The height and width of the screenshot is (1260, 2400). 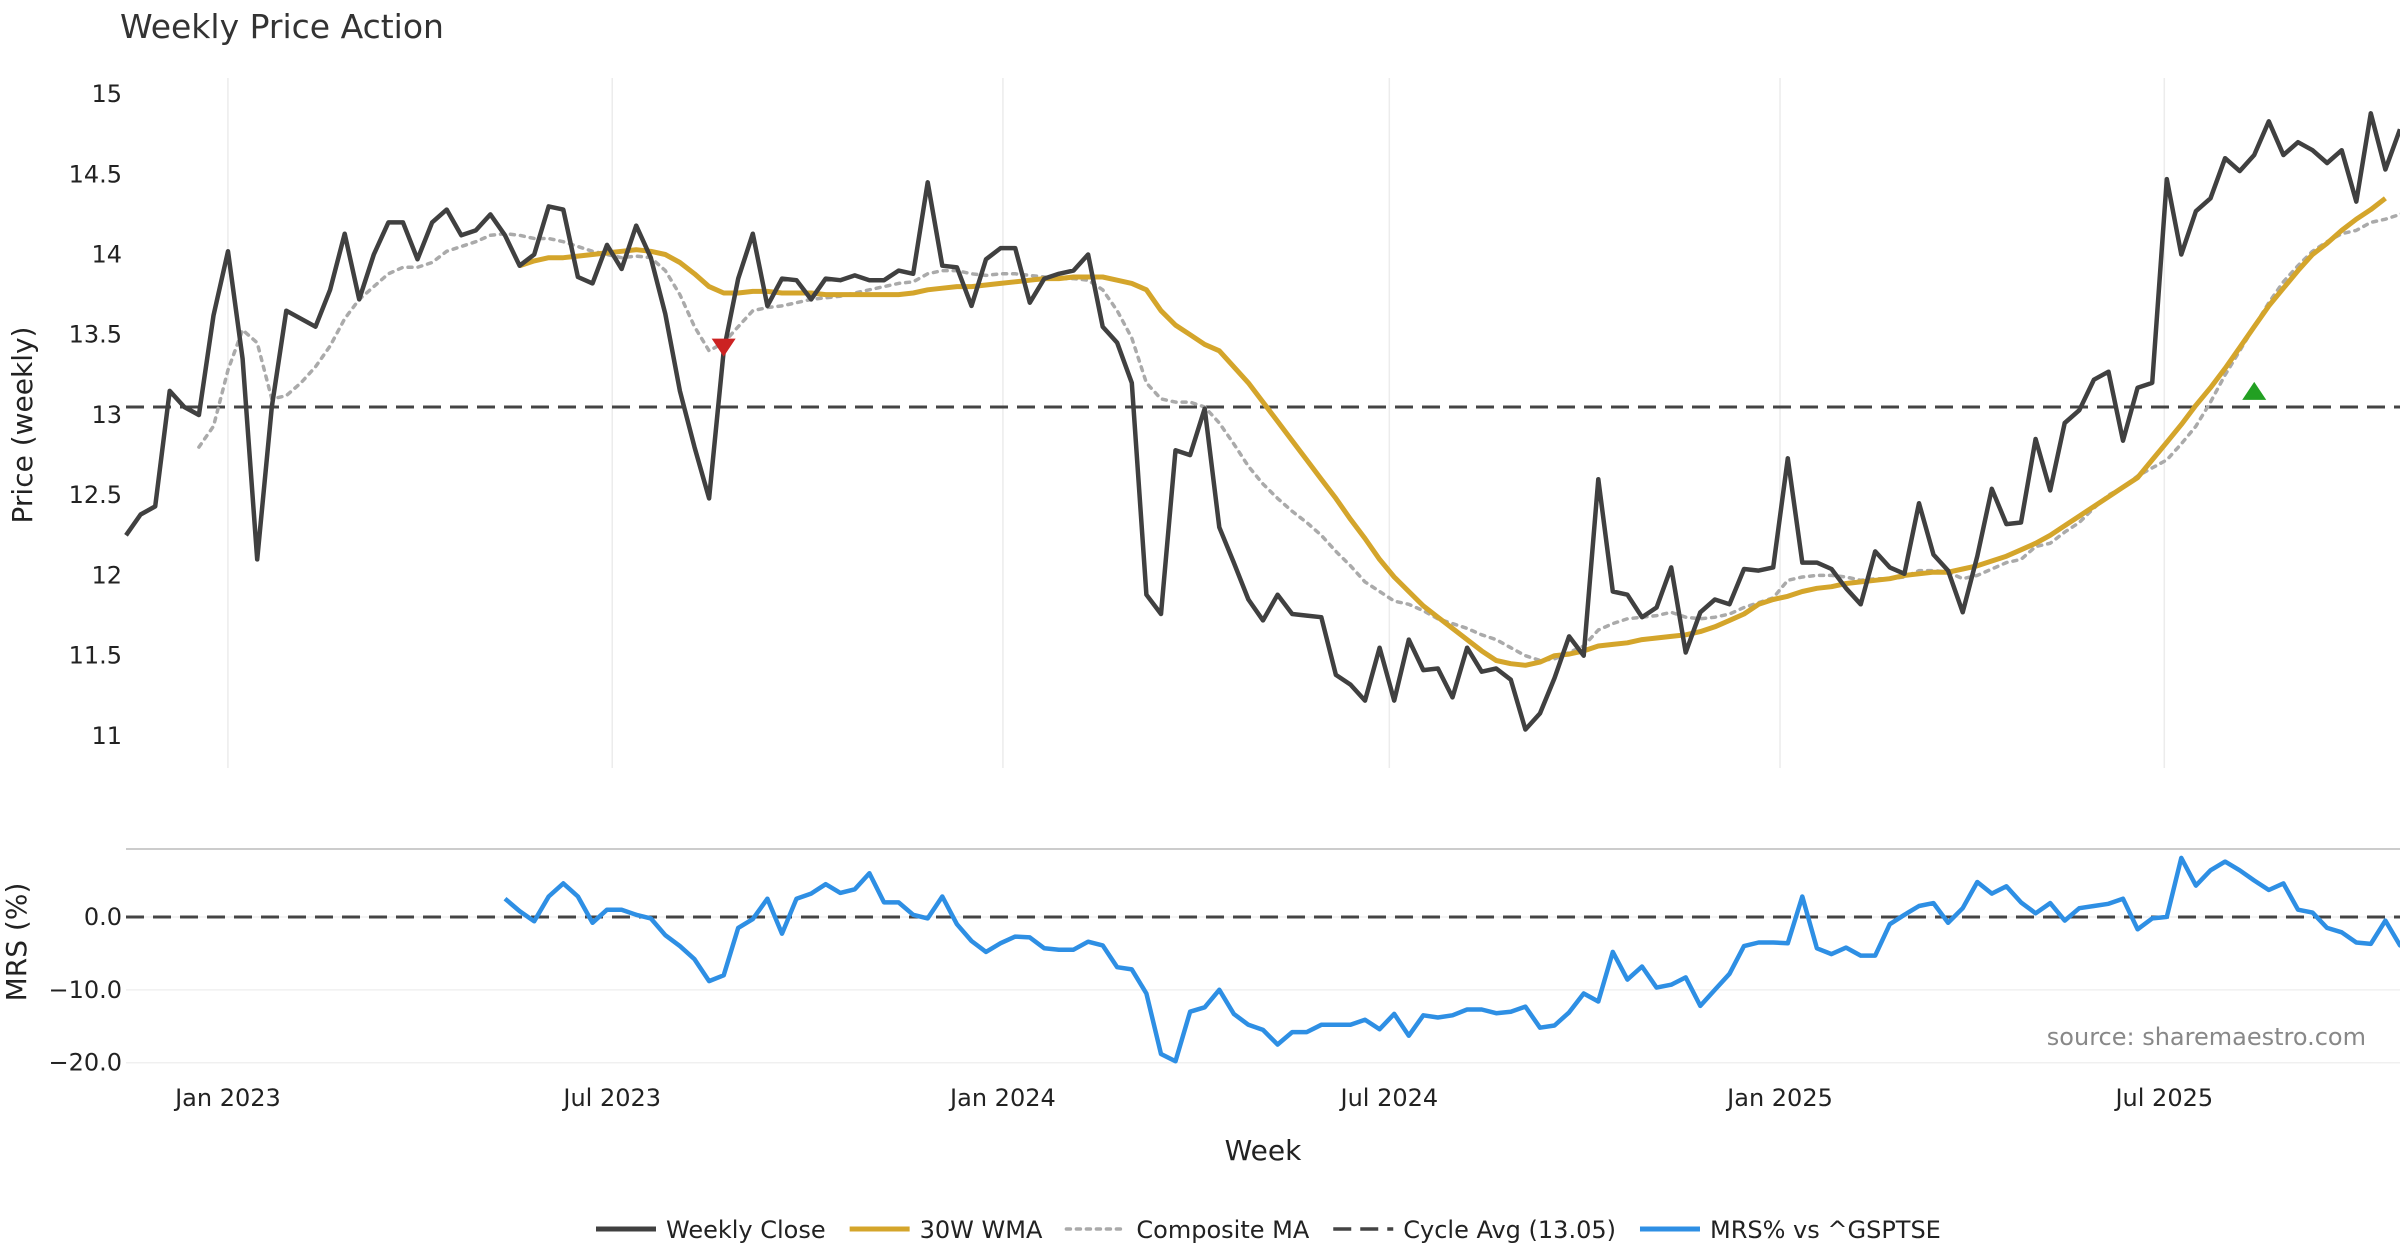 I want to click on legend-label: Composite MA, so click(x=1222, y=1230).